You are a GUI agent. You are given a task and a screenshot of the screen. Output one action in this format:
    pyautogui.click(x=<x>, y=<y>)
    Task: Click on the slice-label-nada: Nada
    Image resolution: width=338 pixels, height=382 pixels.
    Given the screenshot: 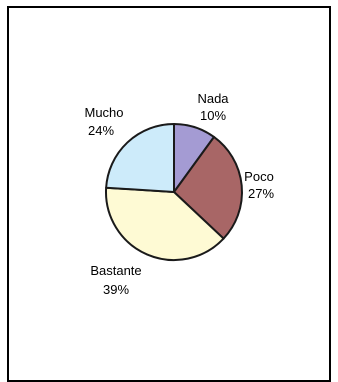 What is the action you would take?
    pyautogui.click(x=213, y=98)
    